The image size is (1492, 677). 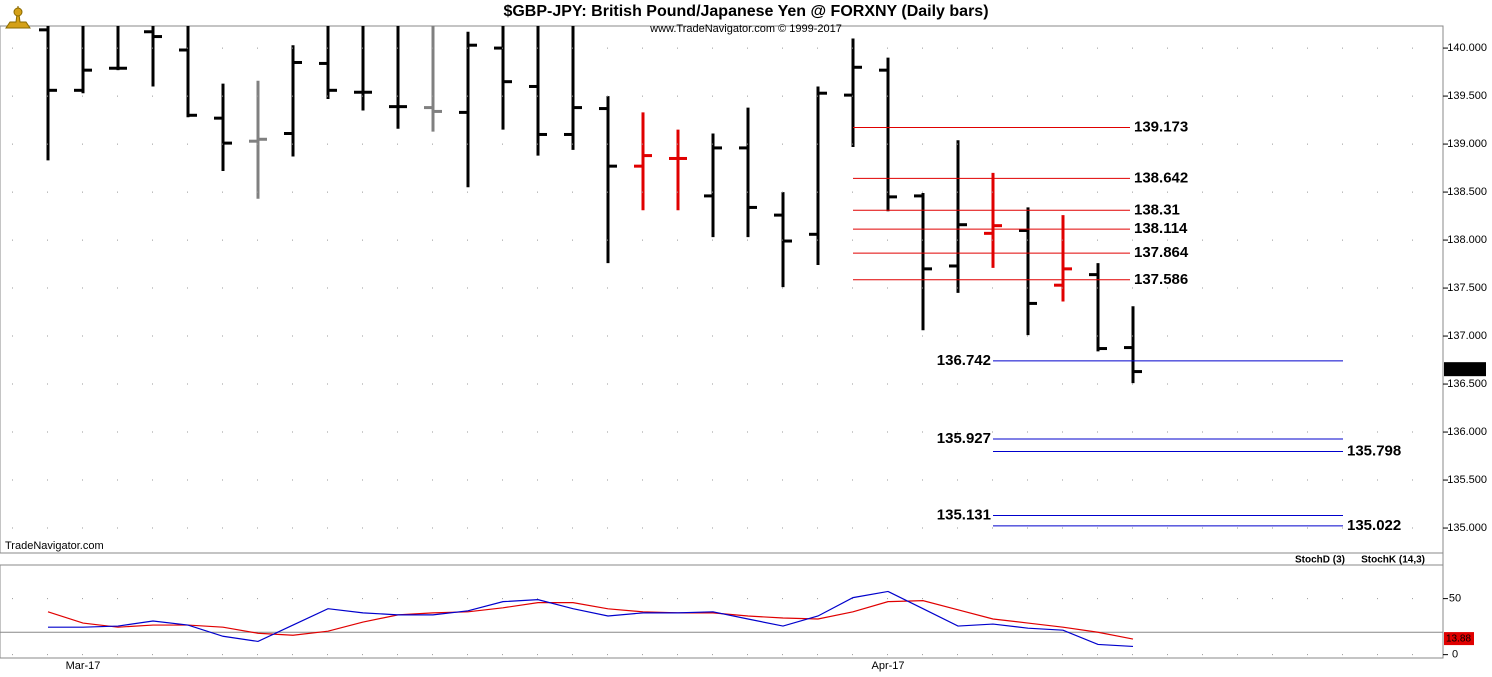 I want to click on subtitle: www.TradeNavigator.com © 1999-2017, so click(x=745, y=29).